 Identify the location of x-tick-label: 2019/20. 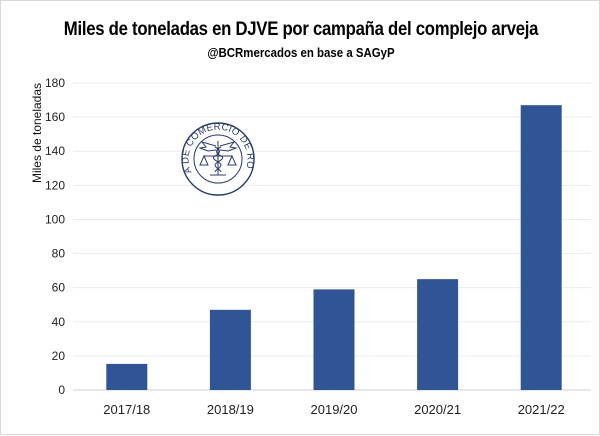
(334, 409).